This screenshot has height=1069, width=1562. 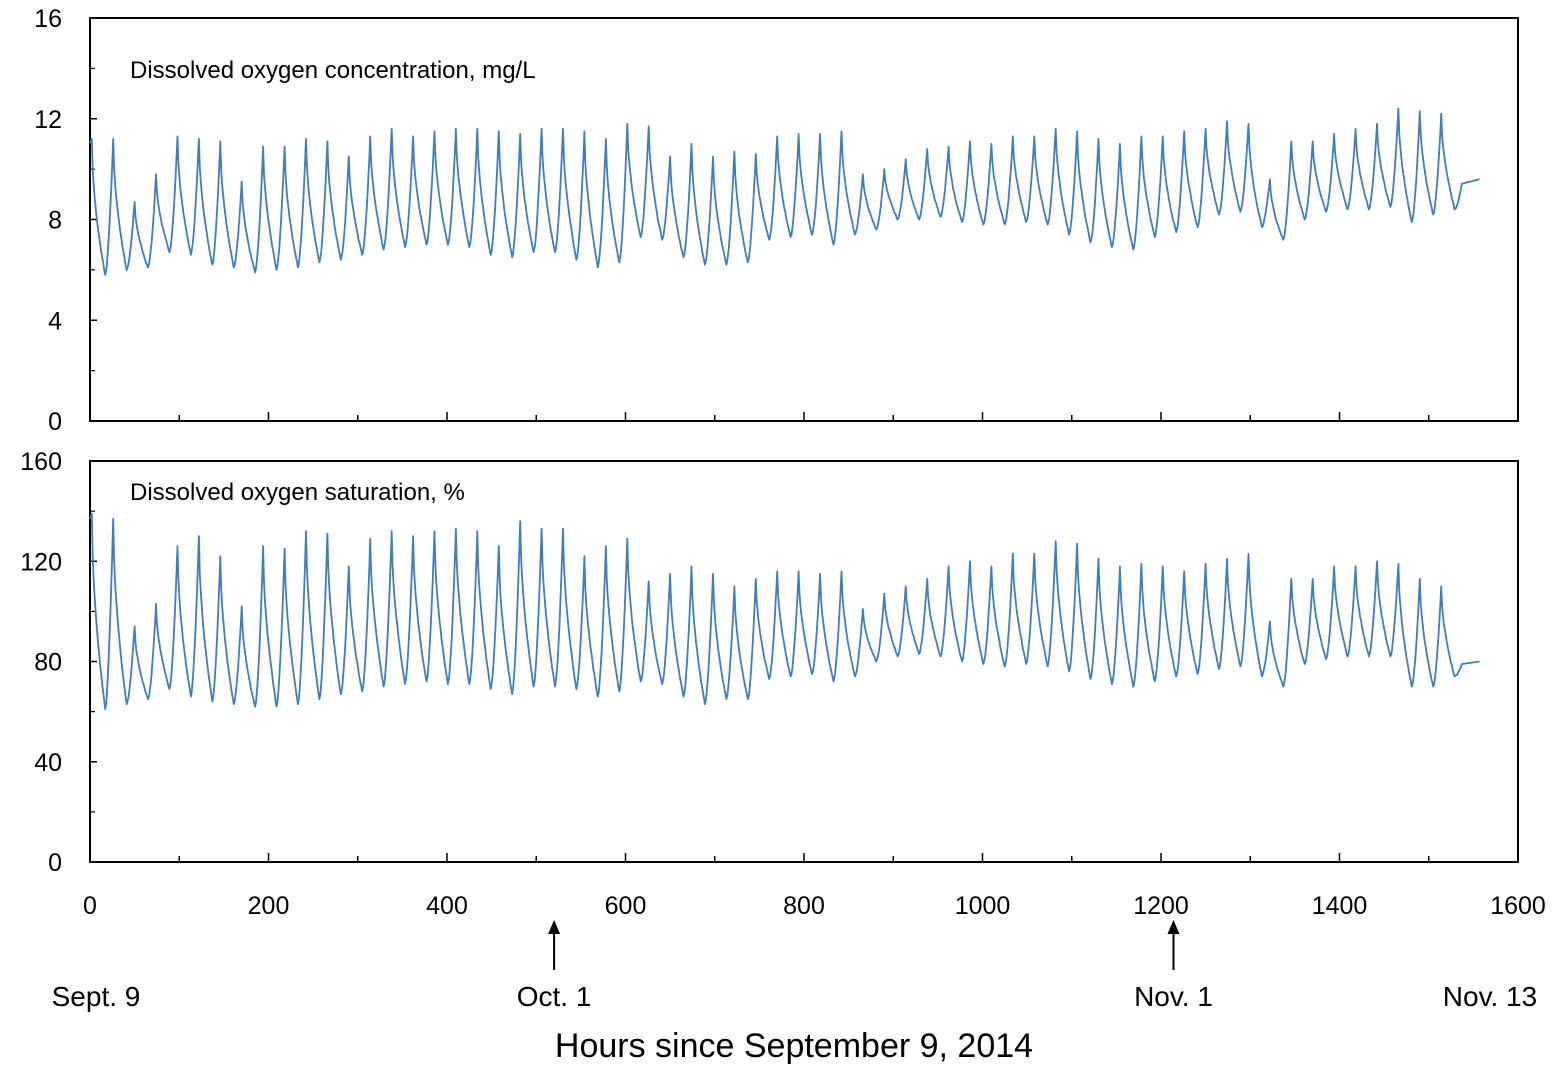 What do you see at coordinates (447, 906) in the screenshot?
I see `x-tick-label: 400` at bounding box center [447, 906].